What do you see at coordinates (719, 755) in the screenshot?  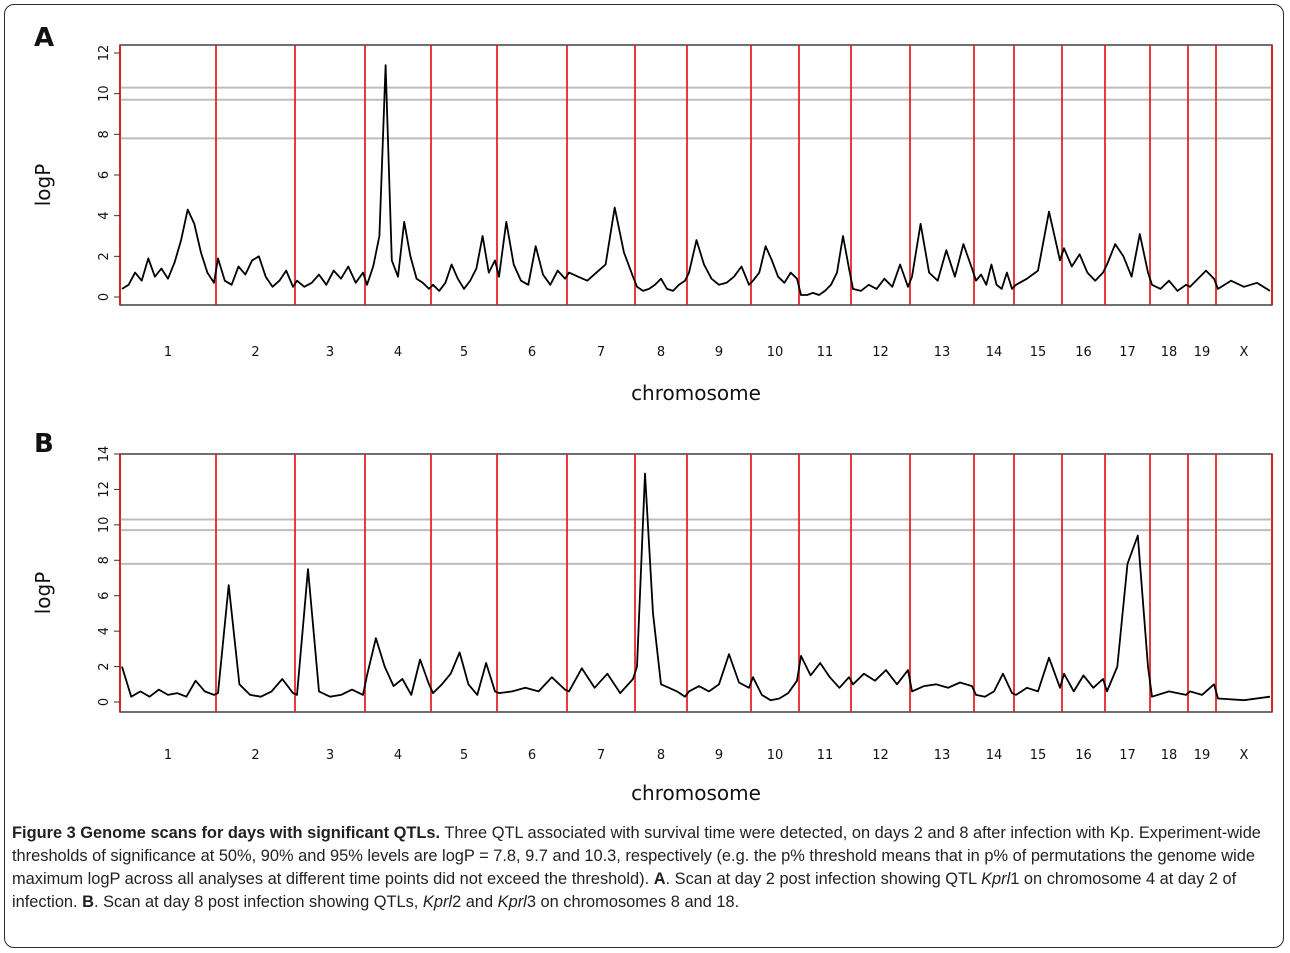 I see `x-tick-label-b-8: 9` at bounding box center [719, 755].